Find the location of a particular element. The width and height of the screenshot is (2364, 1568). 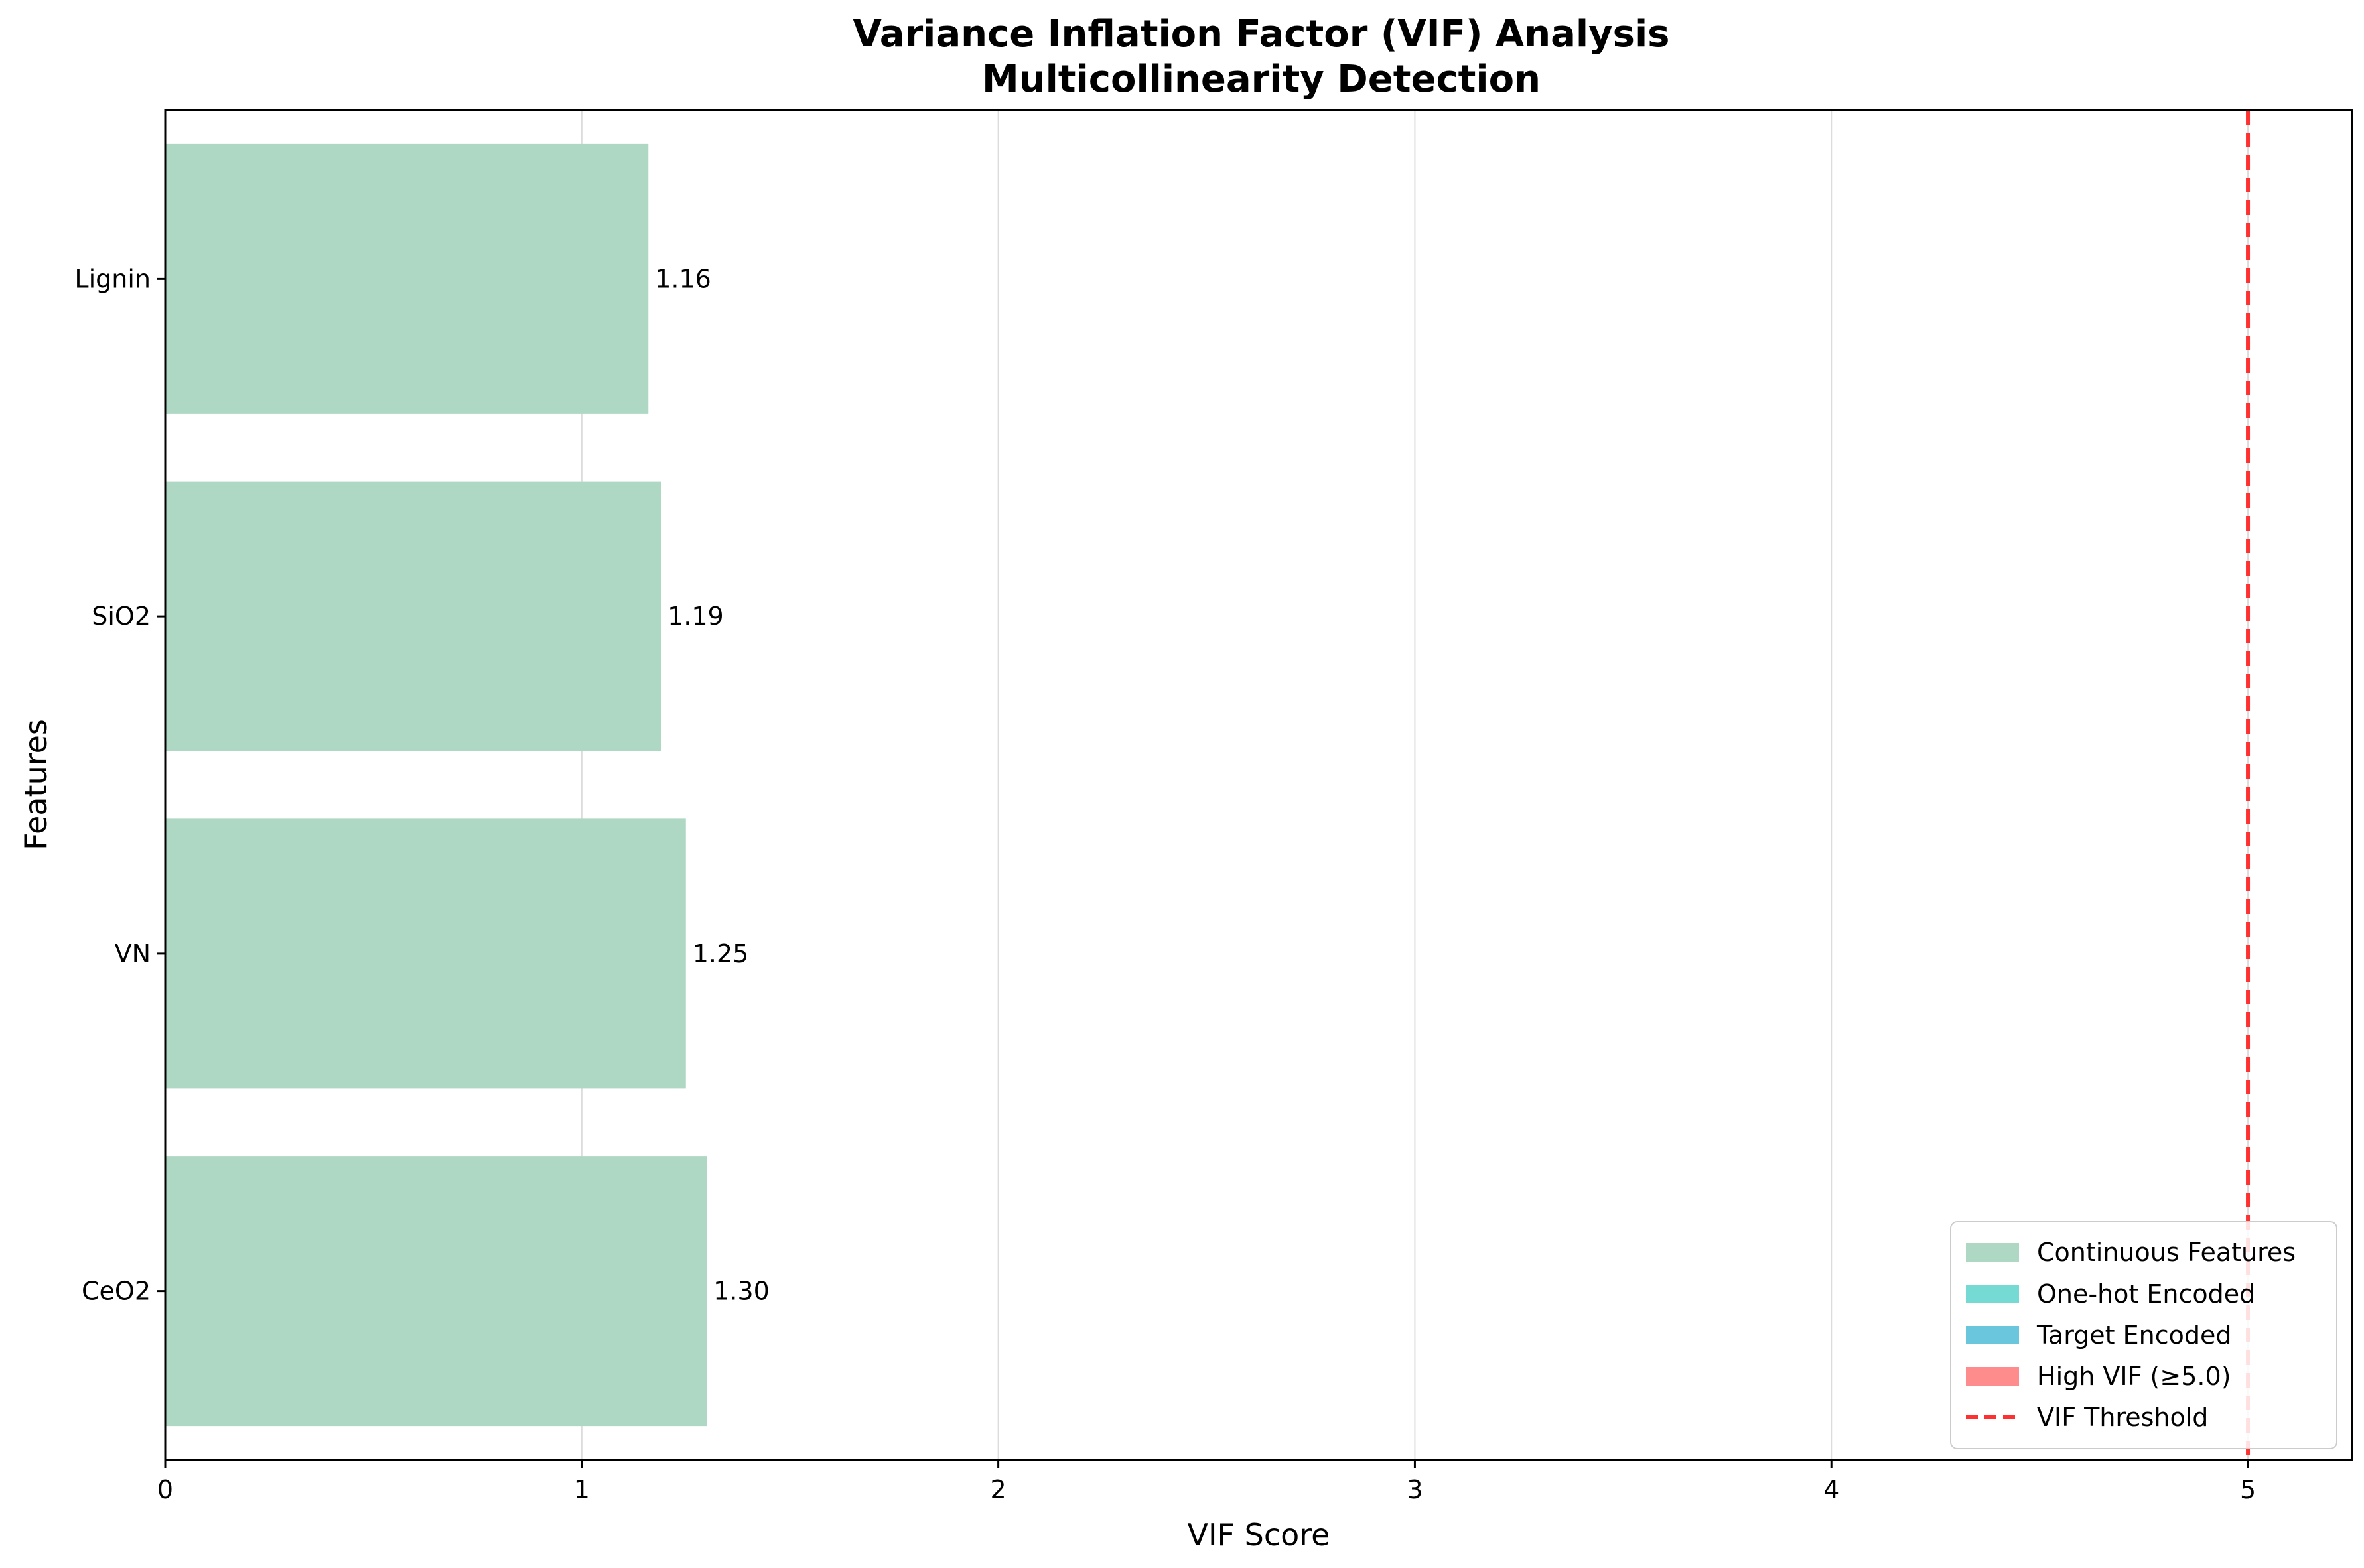

x-axis-label: VIF Score is located at coordinates (1259, 1535).